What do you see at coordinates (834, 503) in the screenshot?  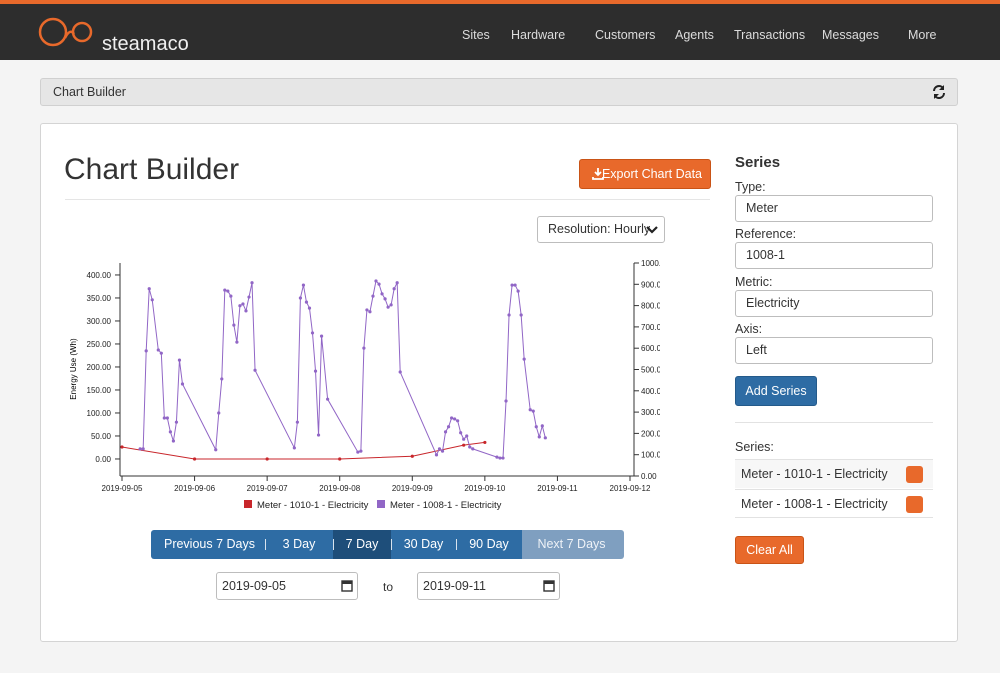 I see `series-item: Meter - 1008-1 - Electricity` at bounding box center [834, 503].